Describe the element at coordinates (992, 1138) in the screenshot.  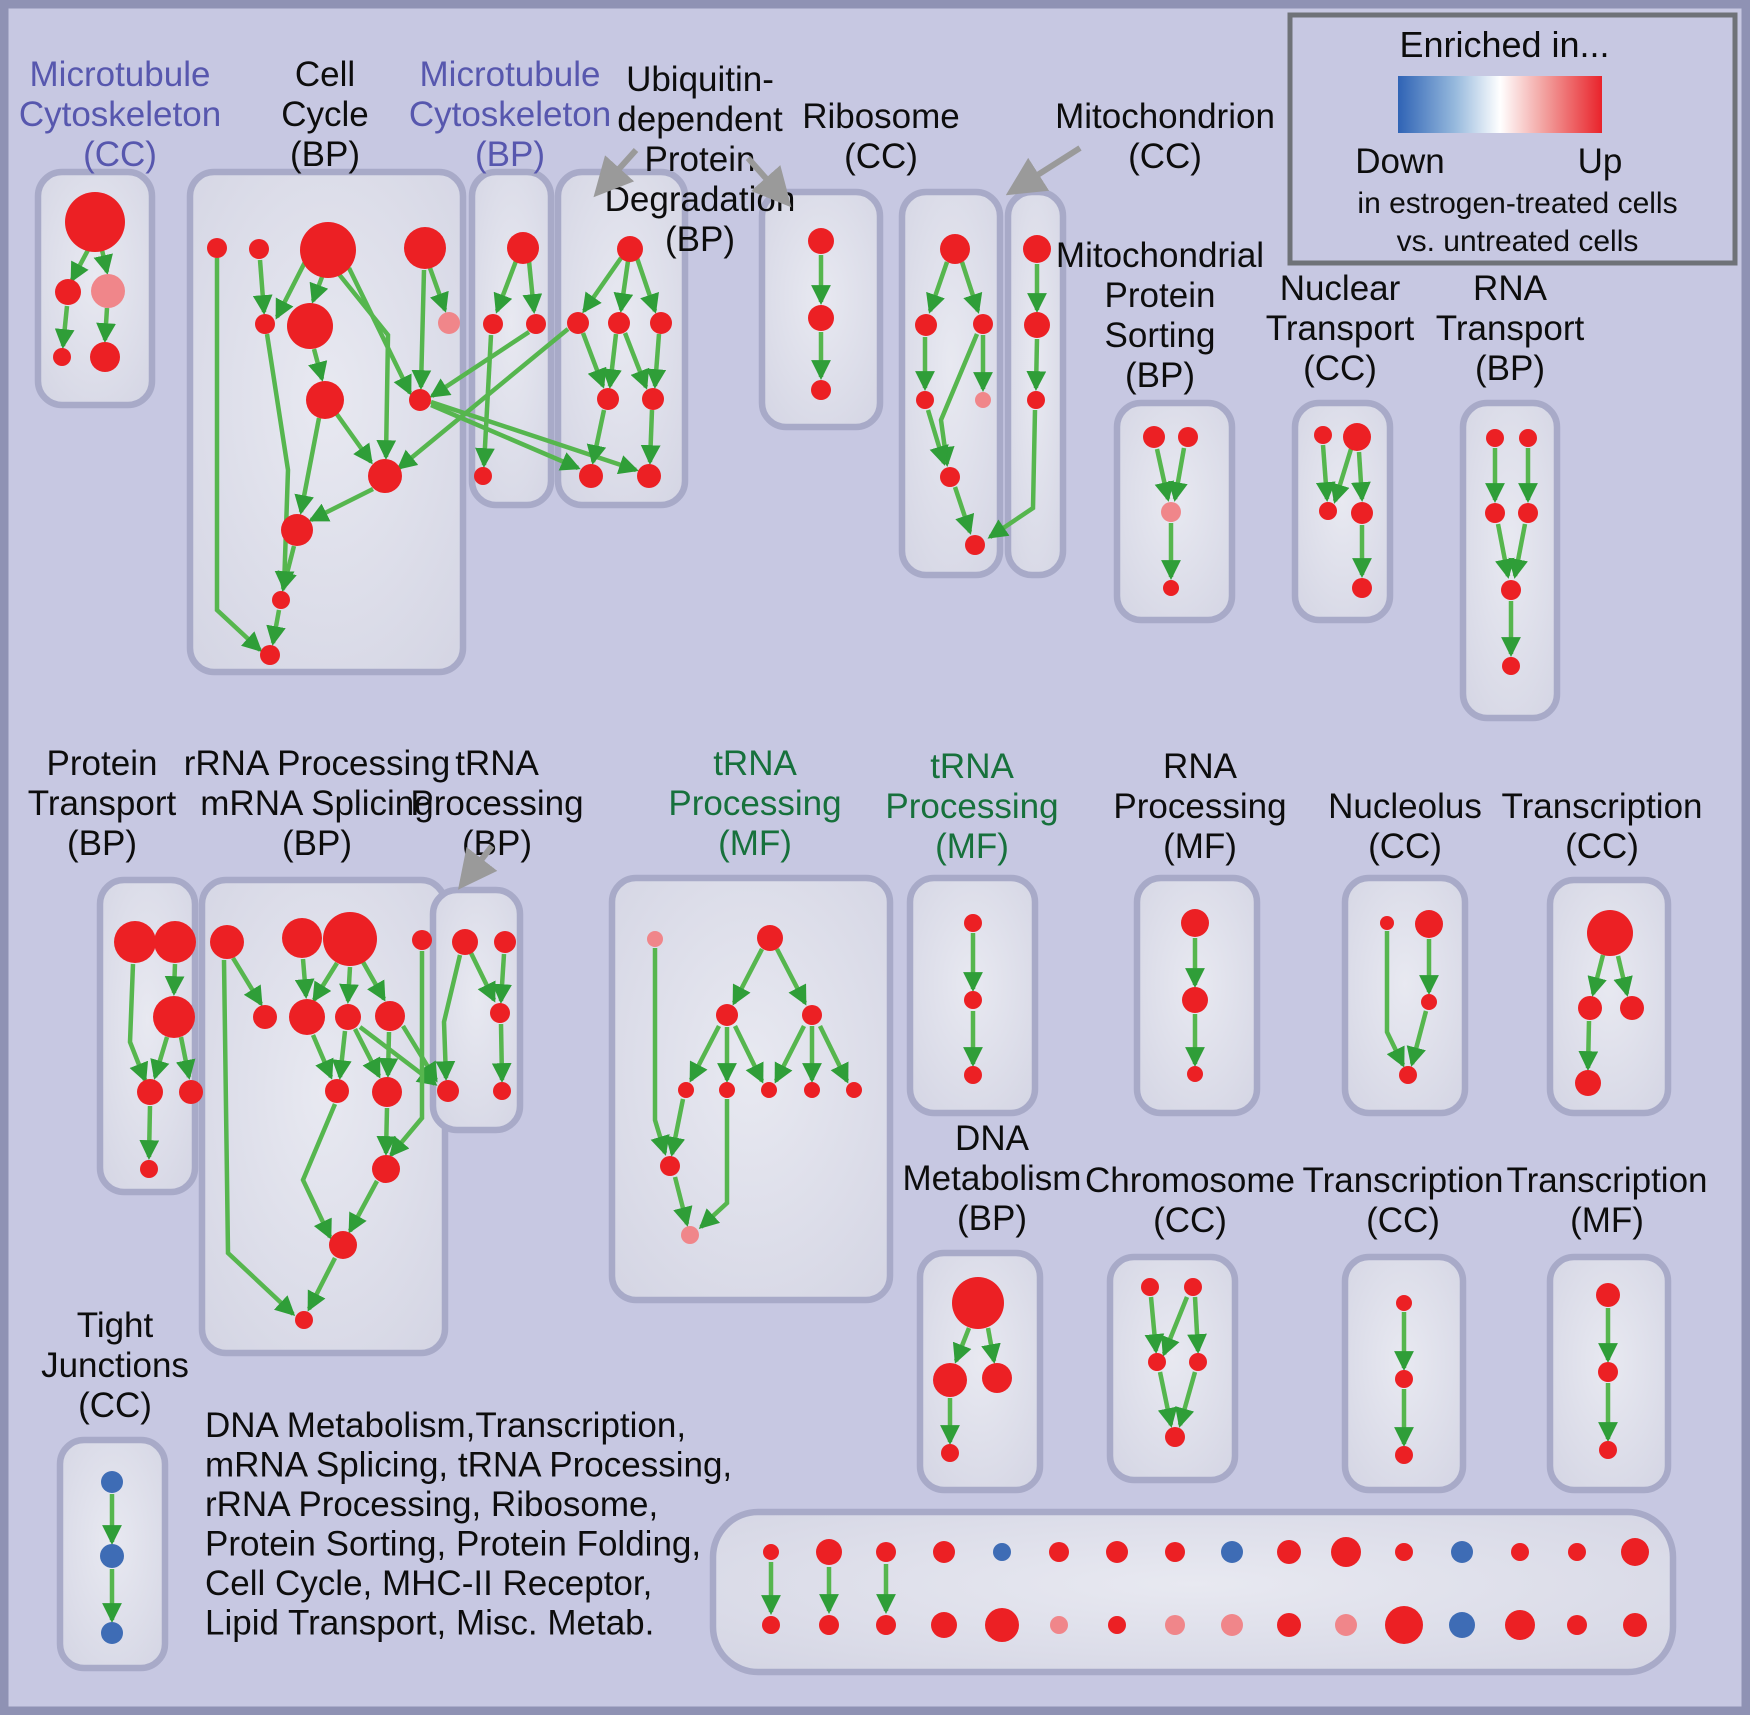
I see `cluster-label-dna-metabolism-bp: DNA` at that location.